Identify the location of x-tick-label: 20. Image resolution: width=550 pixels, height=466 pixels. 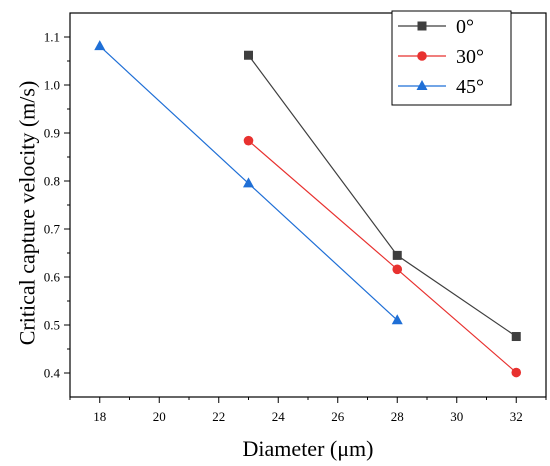
(159, 416).